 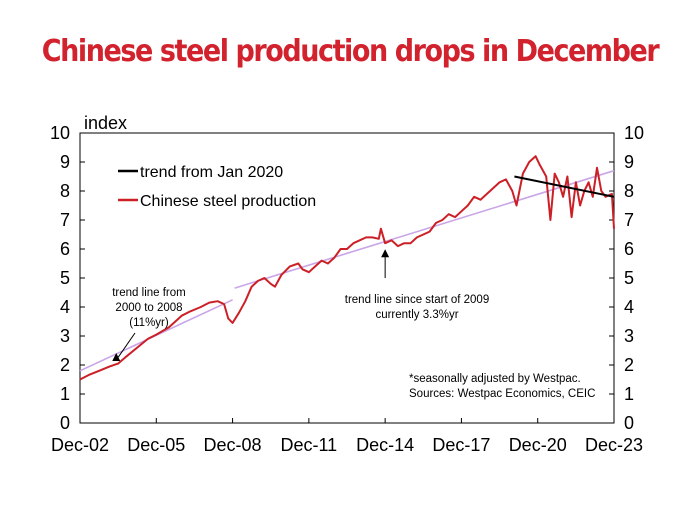 What do you see at coordinates (65, 307) in the screenshot?
I see `y-tick-label-left-4: 4` at bounding box center [65, 307].